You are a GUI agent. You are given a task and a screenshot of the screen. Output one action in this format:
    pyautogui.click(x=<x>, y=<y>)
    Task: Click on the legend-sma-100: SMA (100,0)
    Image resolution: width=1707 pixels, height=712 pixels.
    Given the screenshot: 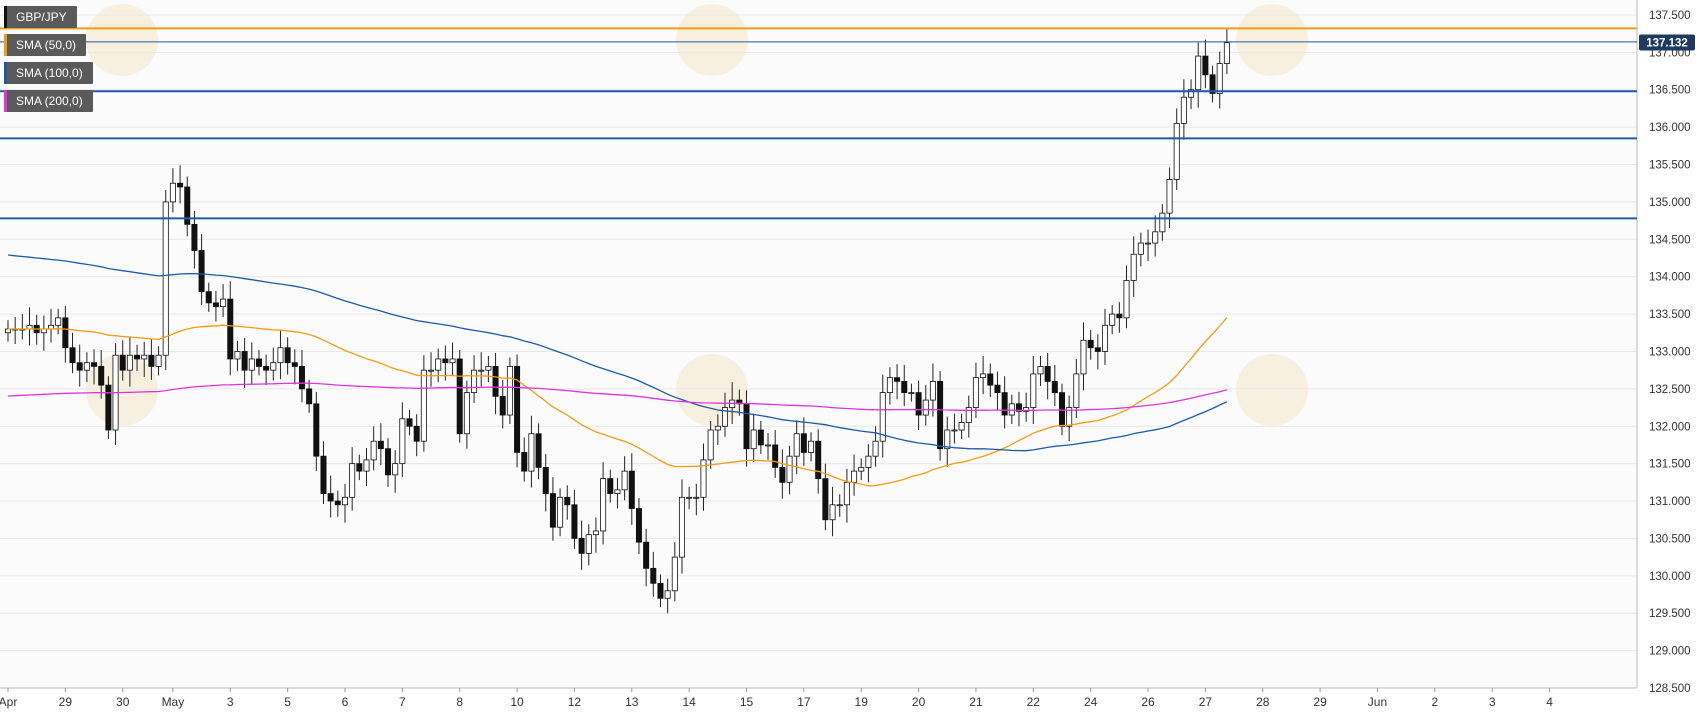 What is the action you would take?
    pyautogui.click(x=48, y=73)
    